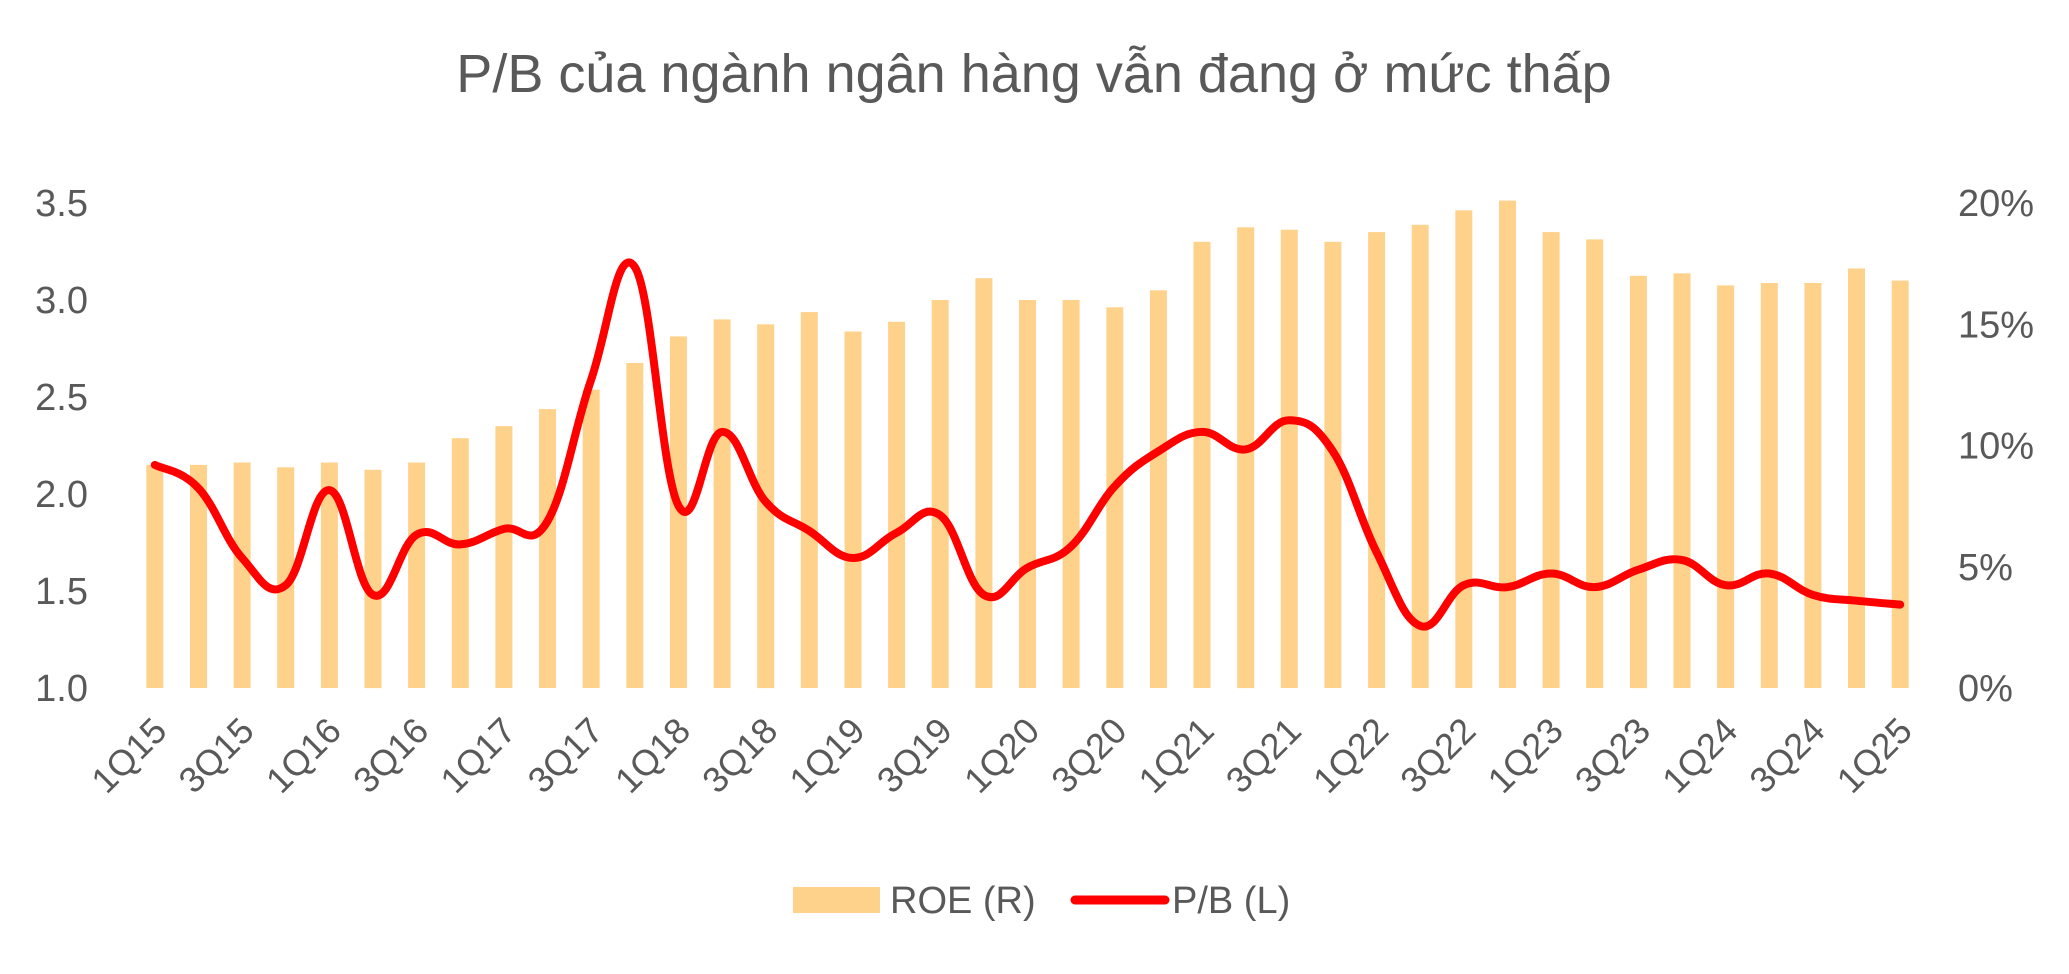  I want to click on roe-bar-2Q17, so click(547, 548).